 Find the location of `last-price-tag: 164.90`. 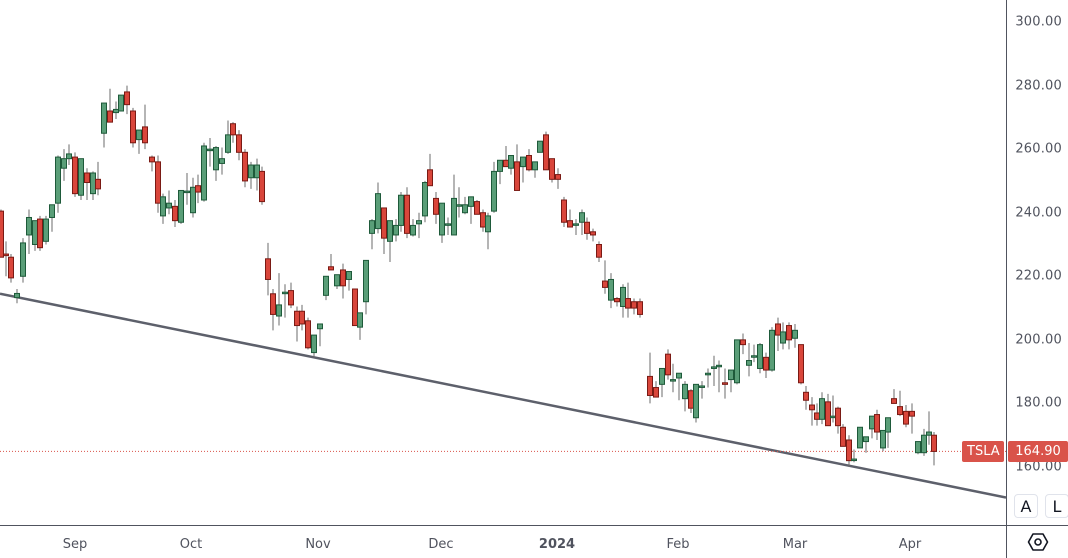

last-price-tag: 164.90 is located at coordinates (1038, 451).